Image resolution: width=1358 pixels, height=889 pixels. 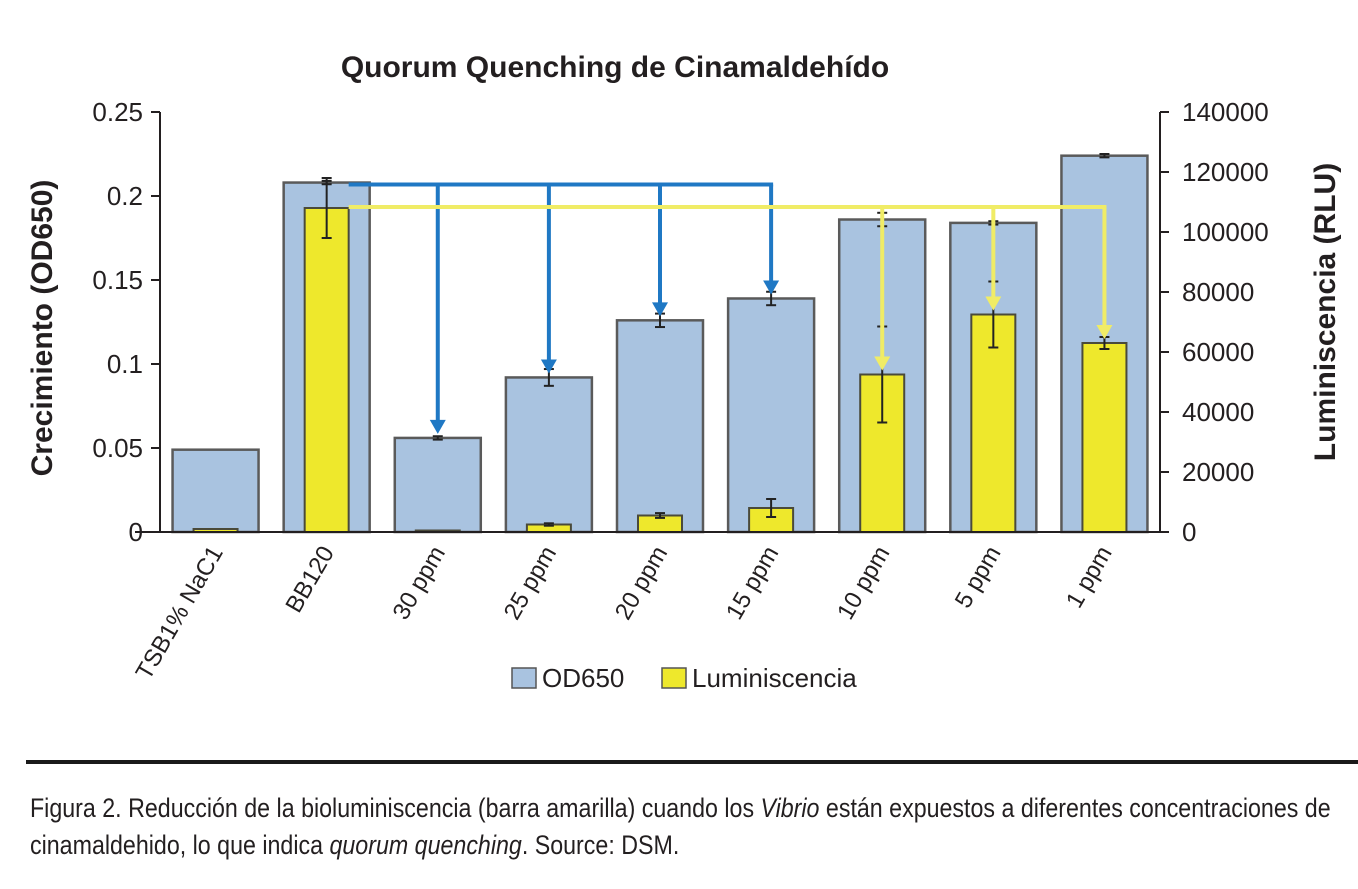 What do you see at coordinates (76, 808) in the screenshot?
I see `caption-lead: Figura 2.` at bounding box center [76, 808].